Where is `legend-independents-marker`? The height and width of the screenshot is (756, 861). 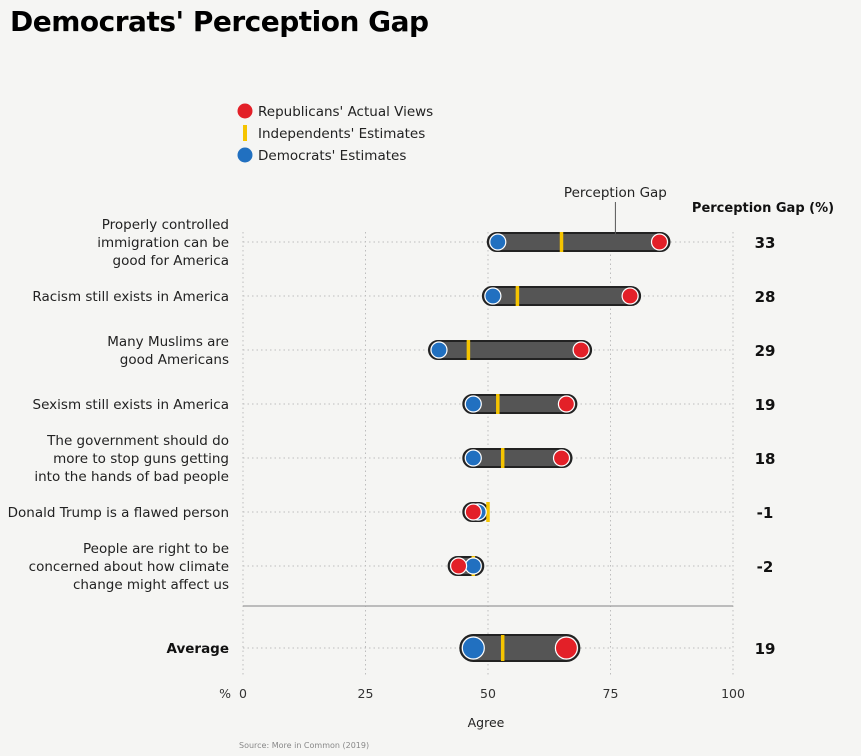 legend-independents-marker is located at coordinates (245, 133).